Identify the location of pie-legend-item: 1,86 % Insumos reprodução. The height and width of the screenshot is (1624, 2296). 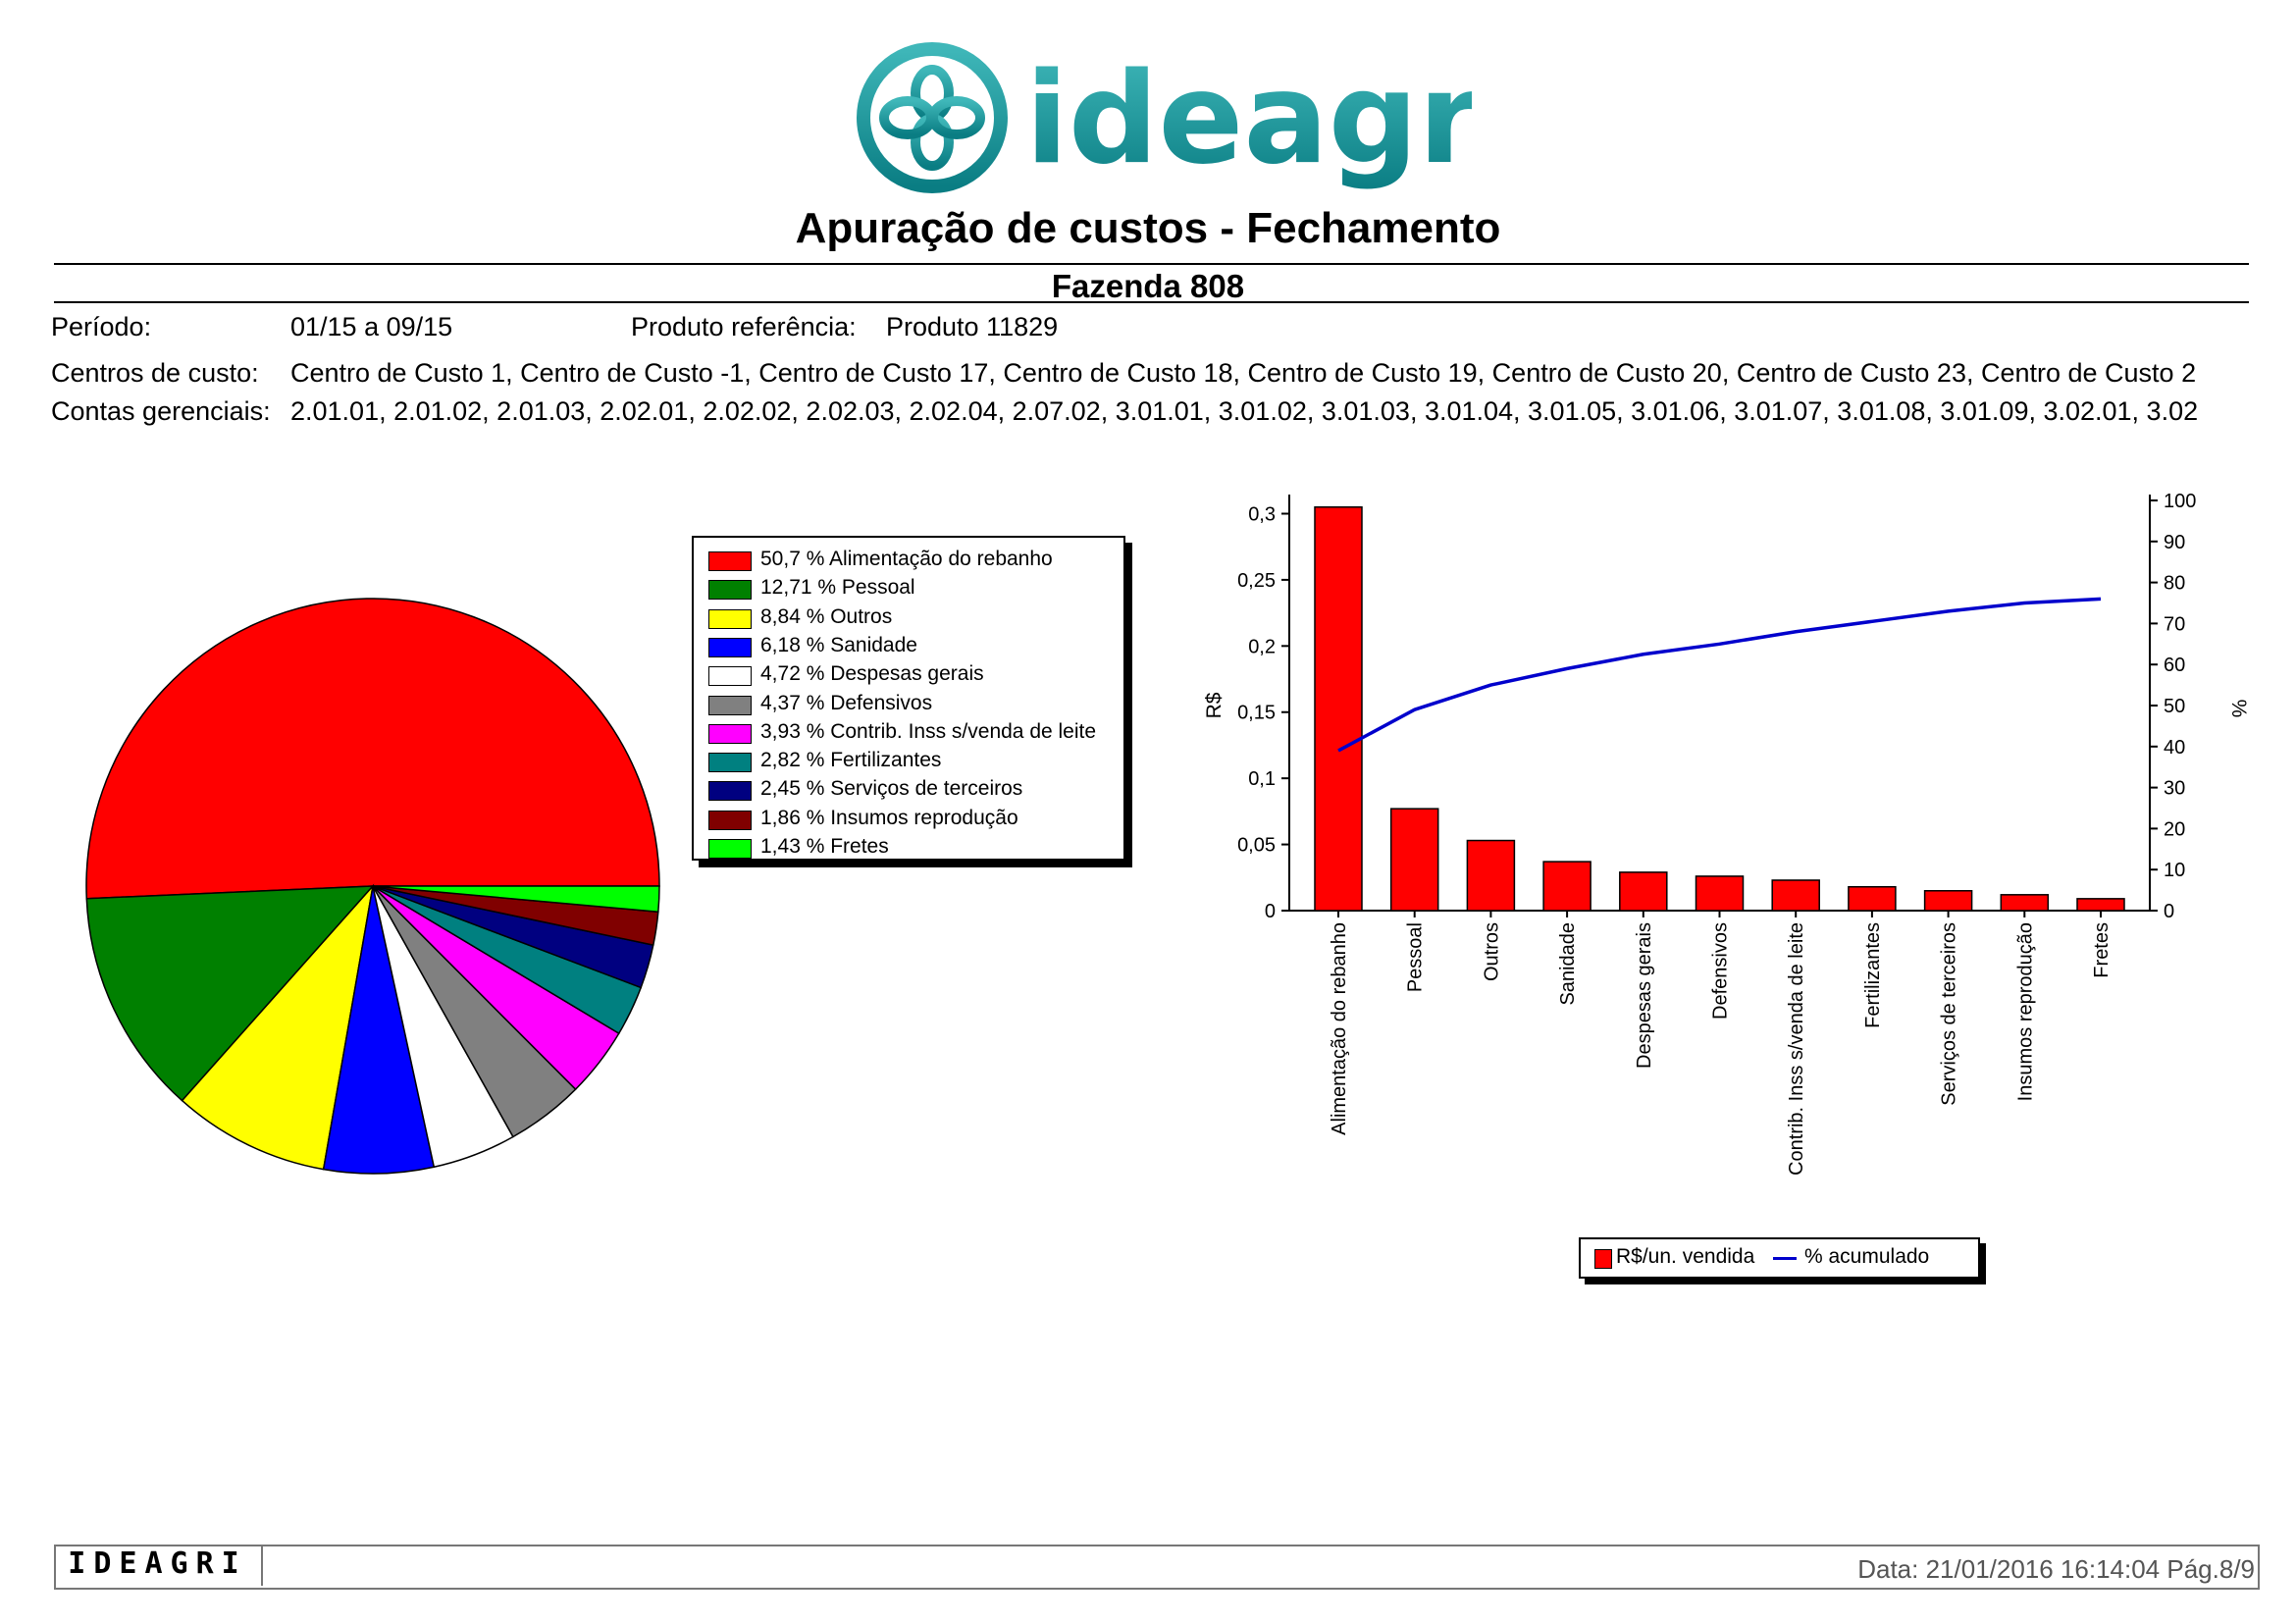
(912, 820).